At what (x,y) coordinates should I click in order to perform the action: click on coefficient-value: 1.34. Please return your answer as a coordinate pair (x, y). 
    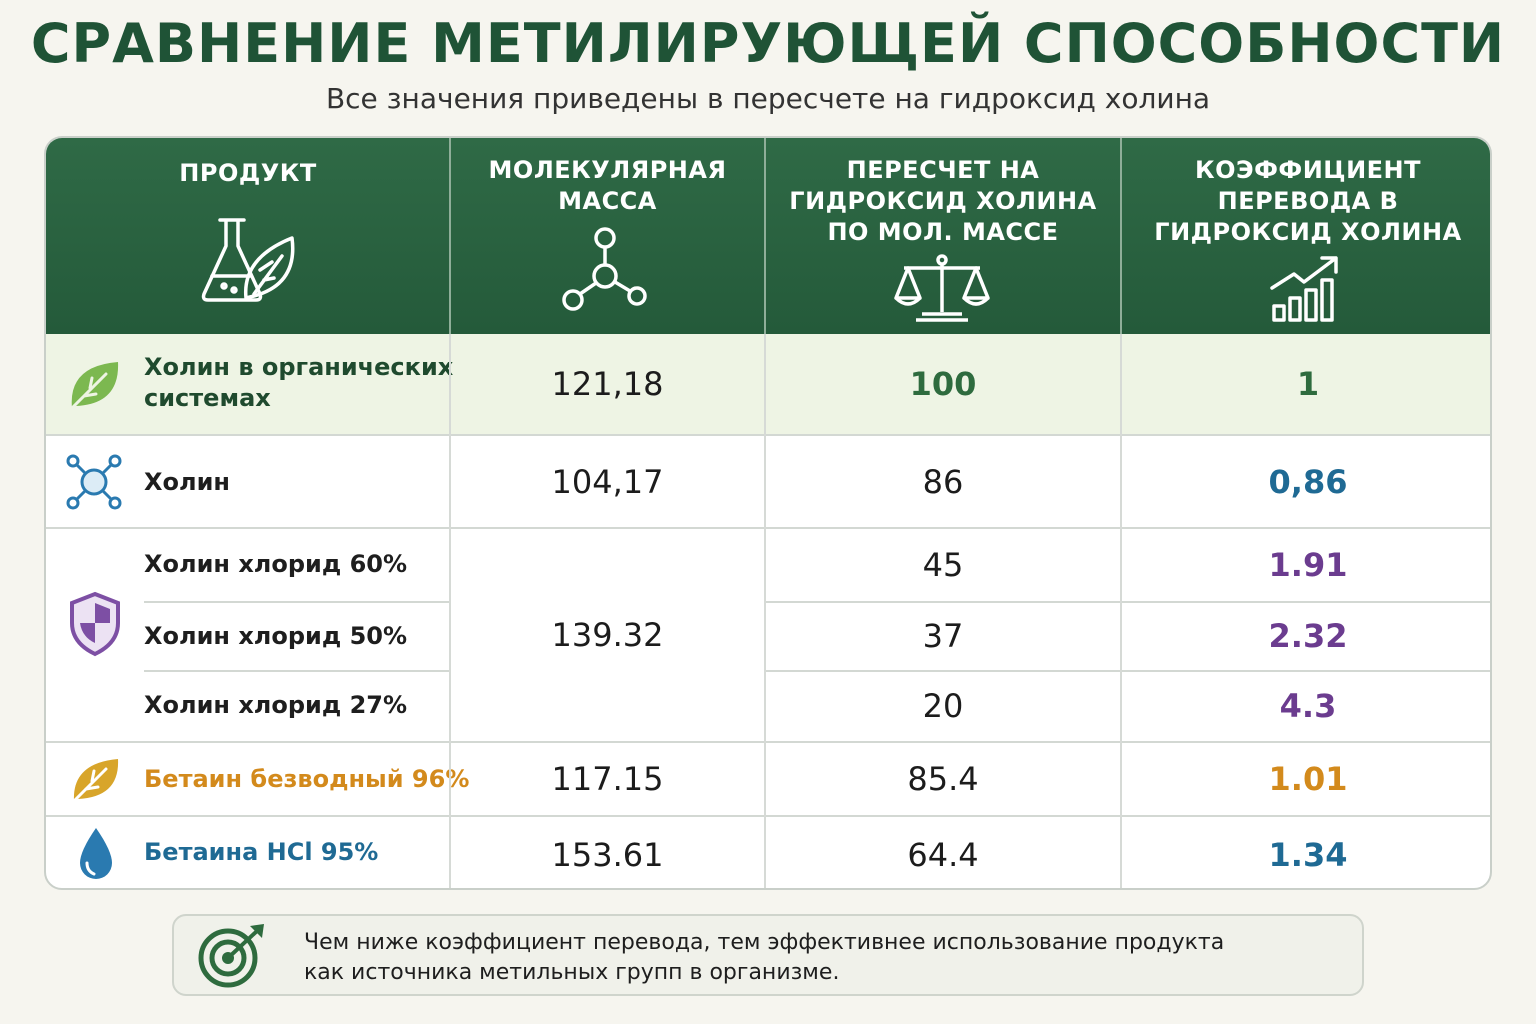
    Looking at the image, I should click on (1308, 854).